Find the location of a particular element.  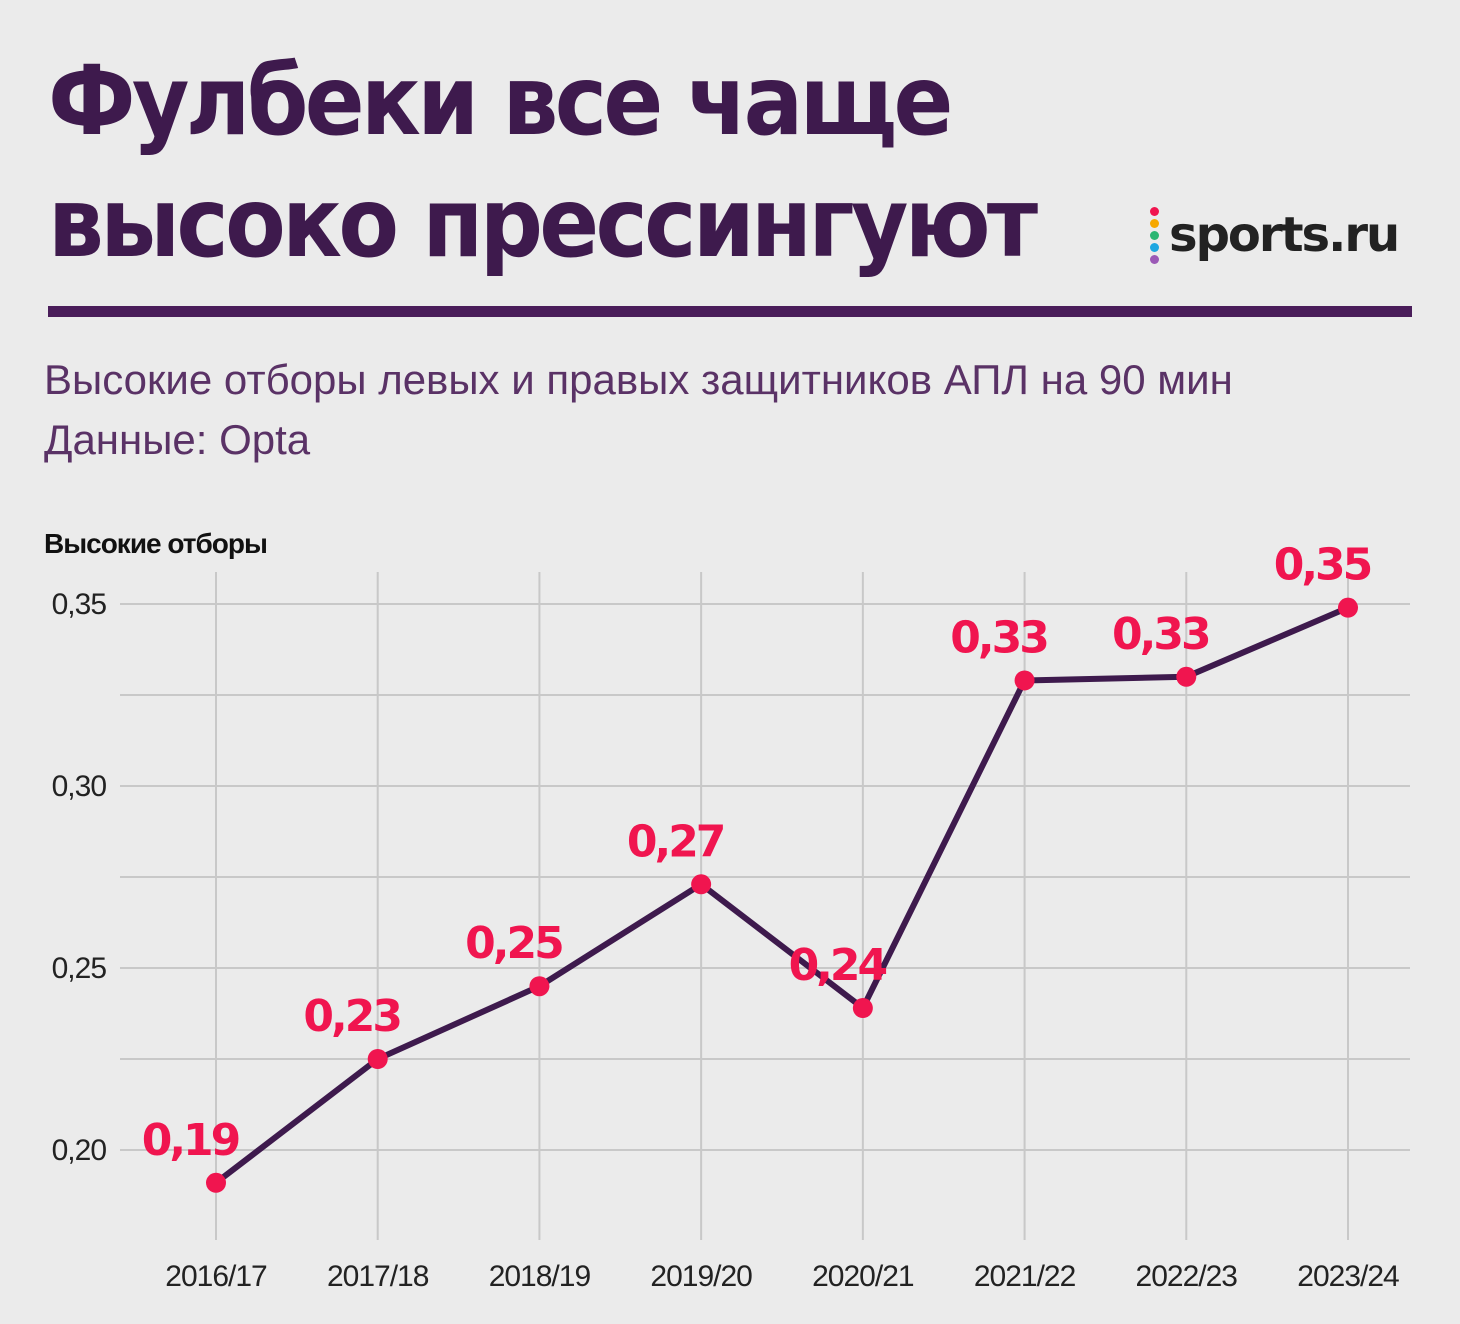

data-label: 0,27 is located at coordinates (675, 841).